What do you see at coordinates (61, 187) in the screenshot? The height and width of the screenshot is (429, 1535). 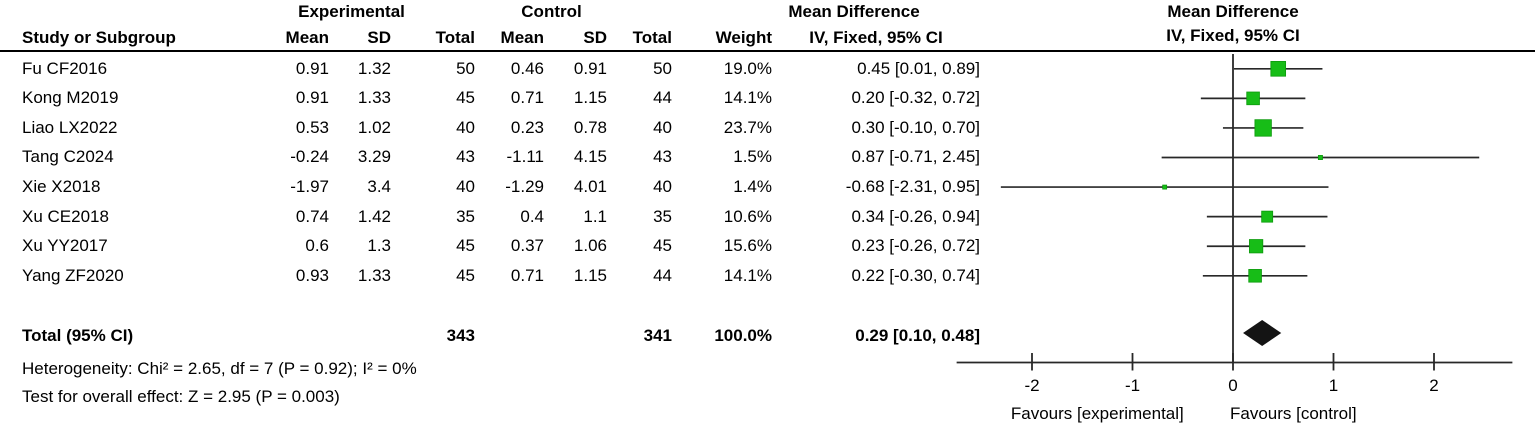 I see `study-name-cell: Xie X2018` at bounding box center [61, 187].